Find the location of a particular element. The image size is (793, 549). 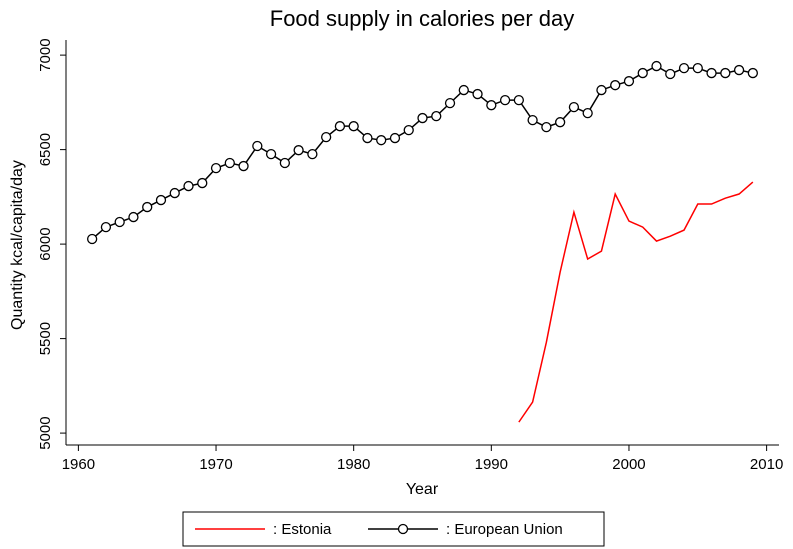

series-line is located at coordinates (636, 302).